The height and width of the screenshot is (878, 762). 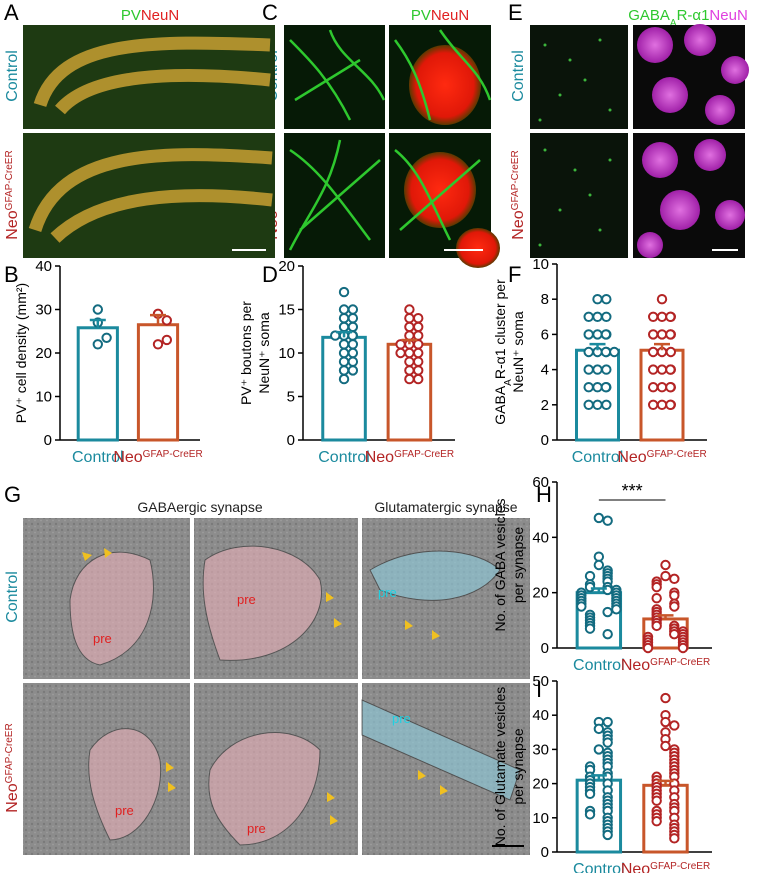 I want to click on image-title: GABAAR-α1NeuN, so click(x=688, y=18).